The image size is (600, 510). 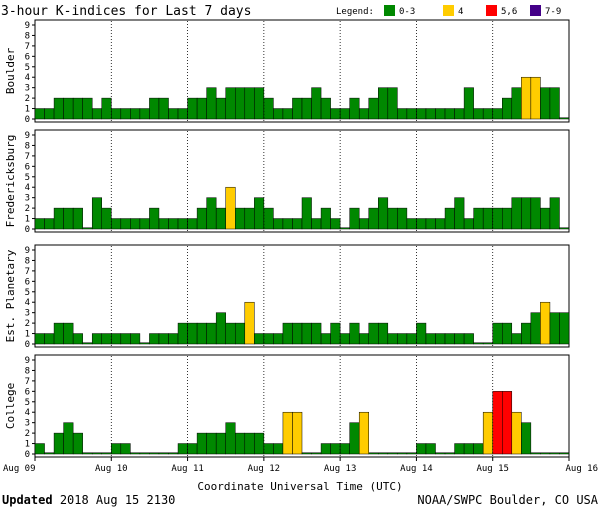 What do you see at coordinates (581, 469) in the screenshot?
I see `x-tick-label: Aug 16` at bounding box center [581, 469].